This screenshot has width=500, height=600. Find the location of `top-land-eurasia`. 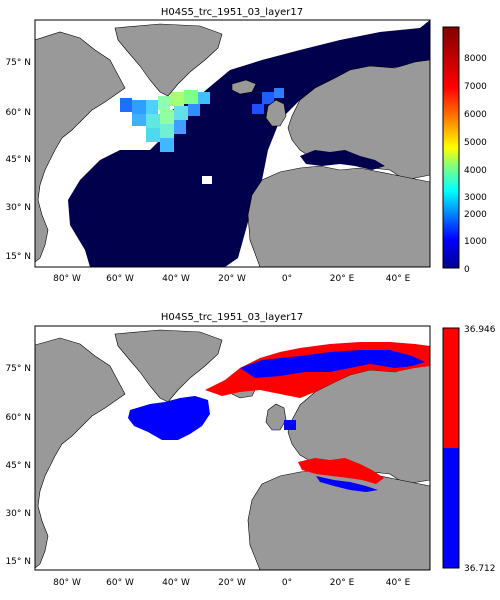

top-land-eurasia is located at coordinates (358, 120).